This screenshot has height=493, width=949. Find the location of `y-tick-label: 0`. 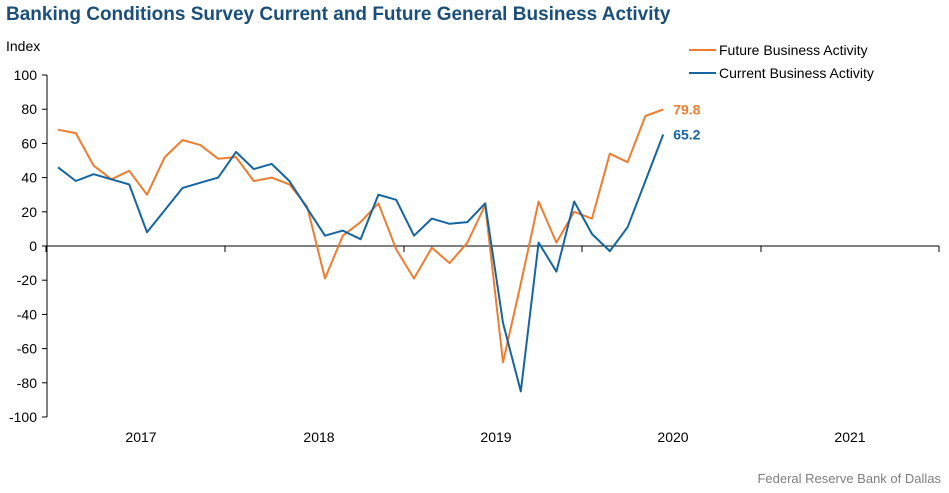

y-tick-label: 0 is located at coordinates (33, 246).